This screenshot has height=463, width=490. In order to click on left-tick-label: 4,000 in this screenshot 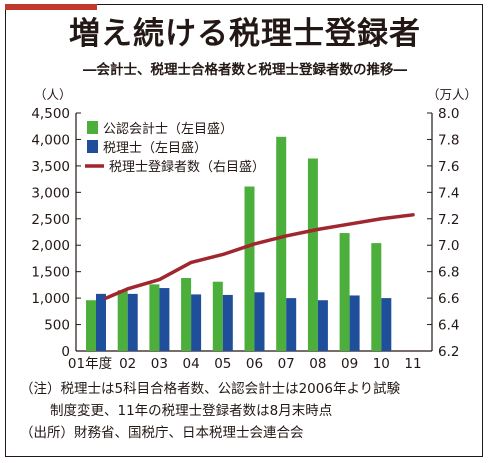, I will do `click(50, 140)`.